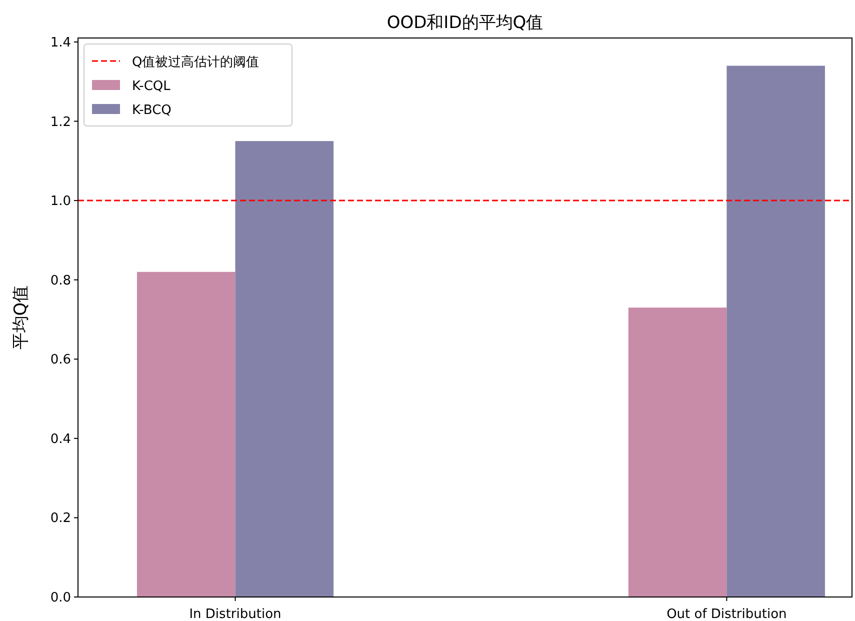 The height and width of the screenshot is (621, 855). I want to click on y-tick-label: 1.0, so click(60, 202).